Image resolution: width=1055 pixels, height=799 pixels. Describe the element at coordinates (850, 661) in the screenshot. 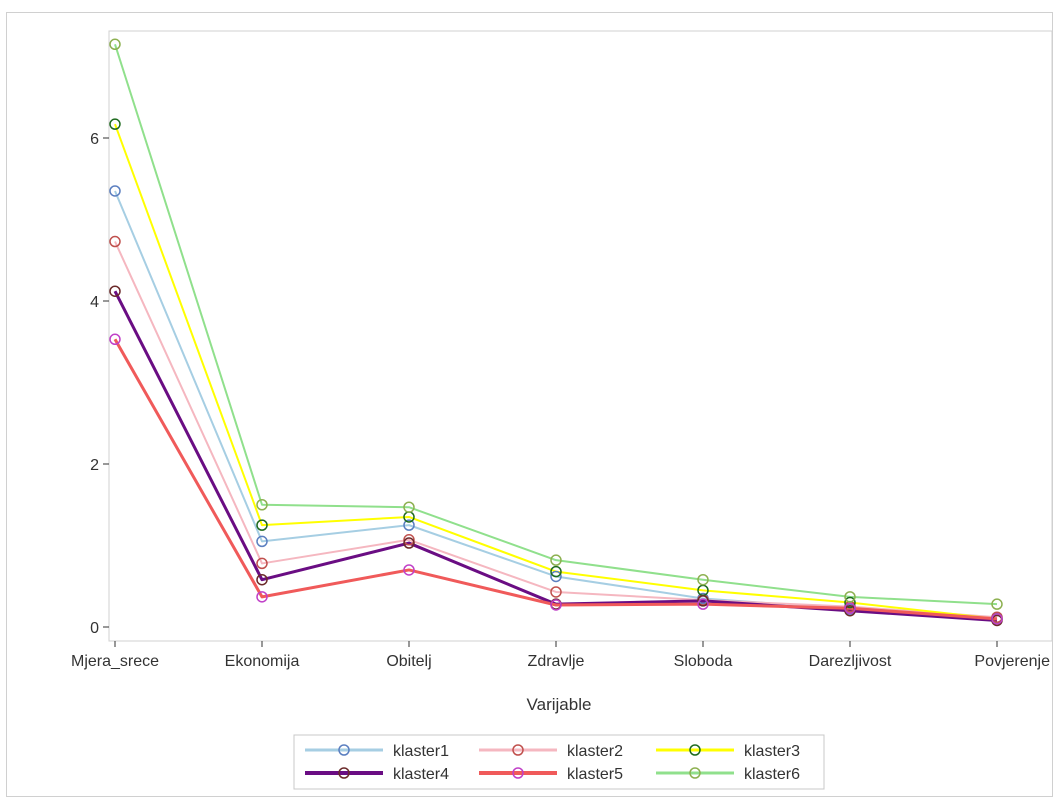

I see `x-tick-label: Darezljivost` at that location.